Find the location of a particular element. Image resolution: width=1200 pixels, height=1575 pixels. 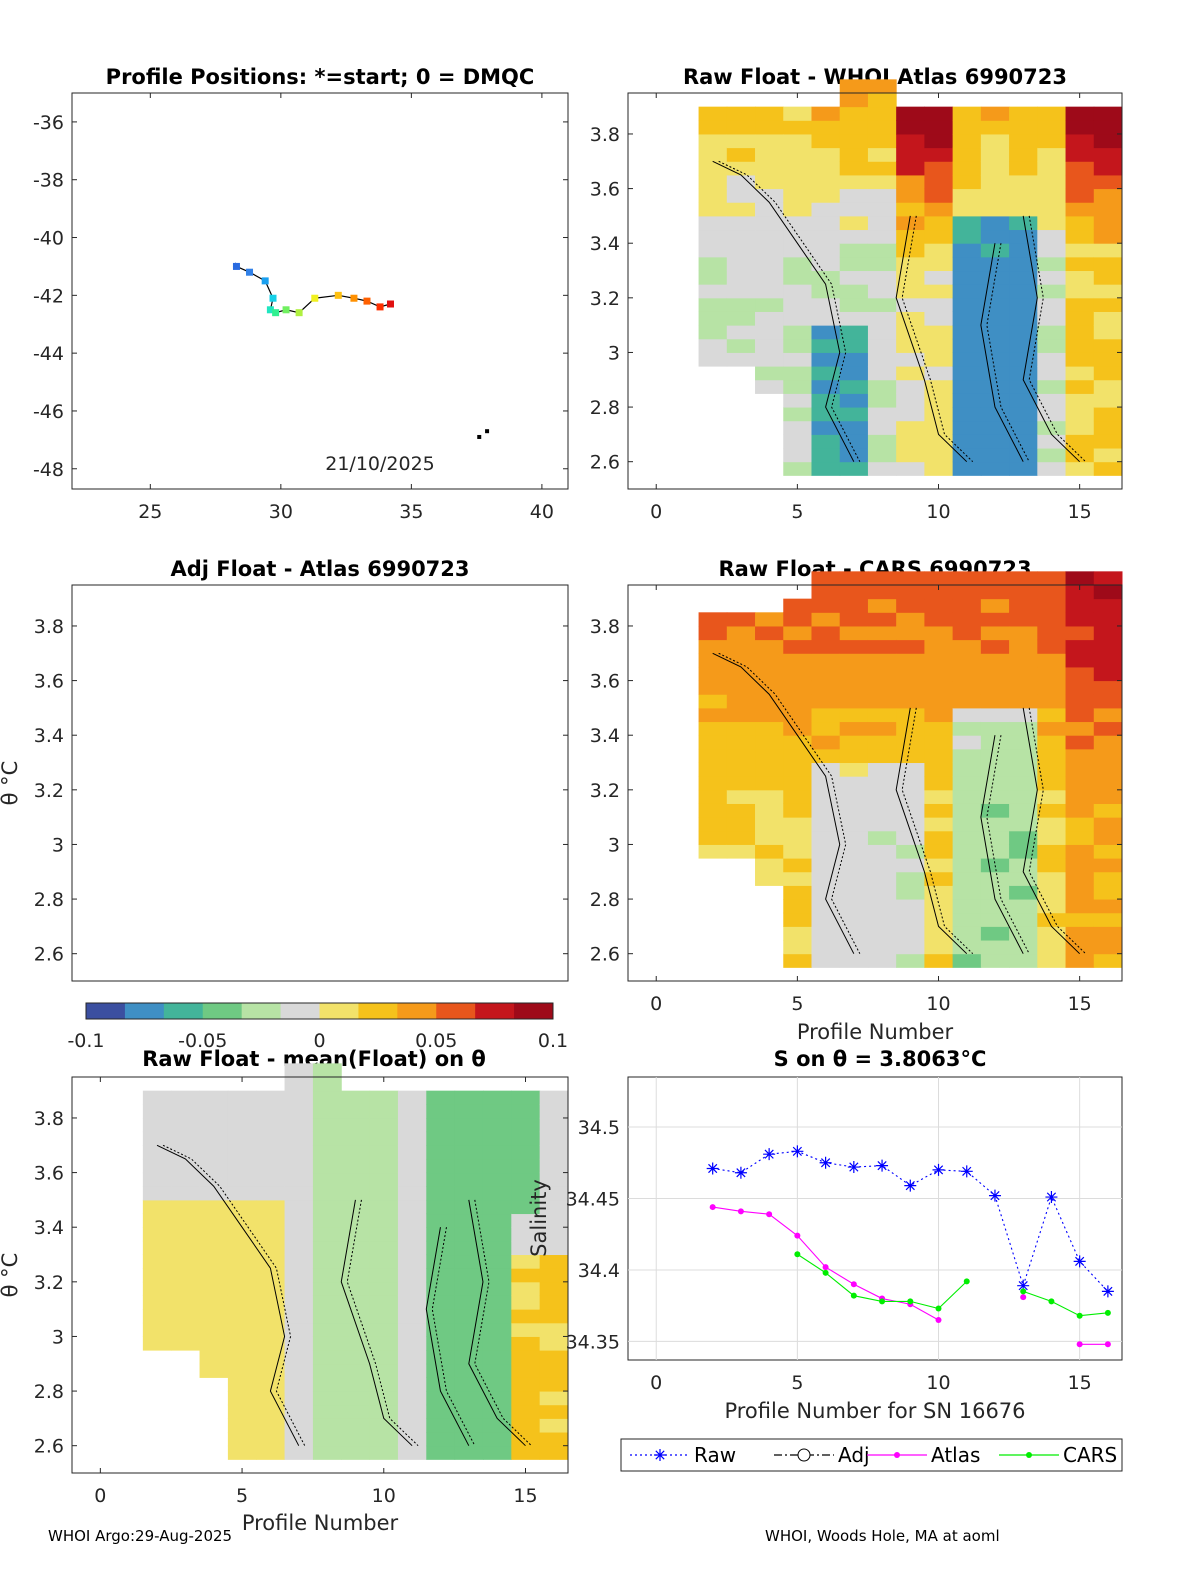

x-tick-label: 30 is located at coordinates (281, 512).